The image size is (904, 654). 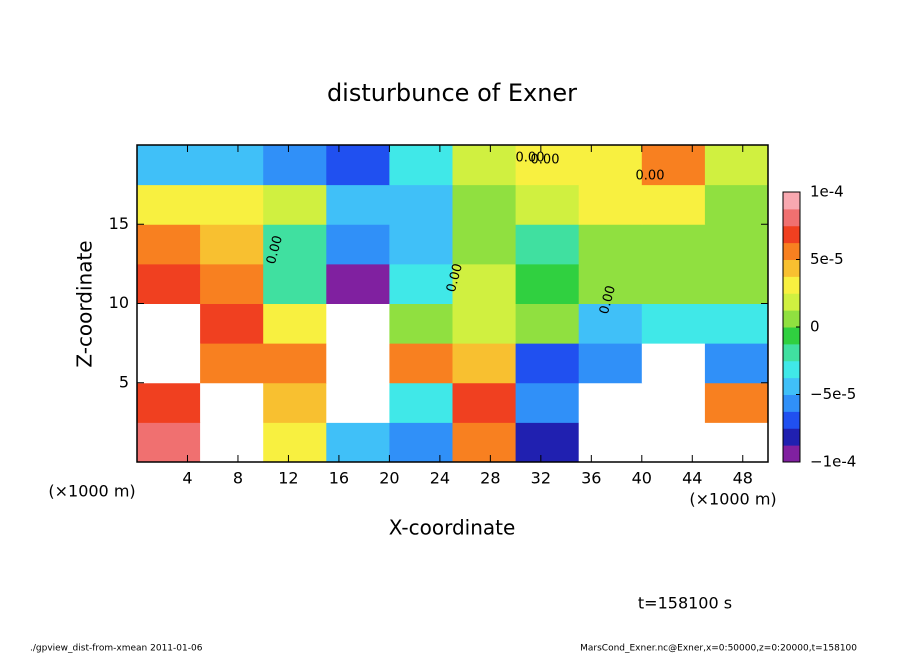 I want to click on colorbar-tick-label: 1e-4, so click(x=827, y=192).